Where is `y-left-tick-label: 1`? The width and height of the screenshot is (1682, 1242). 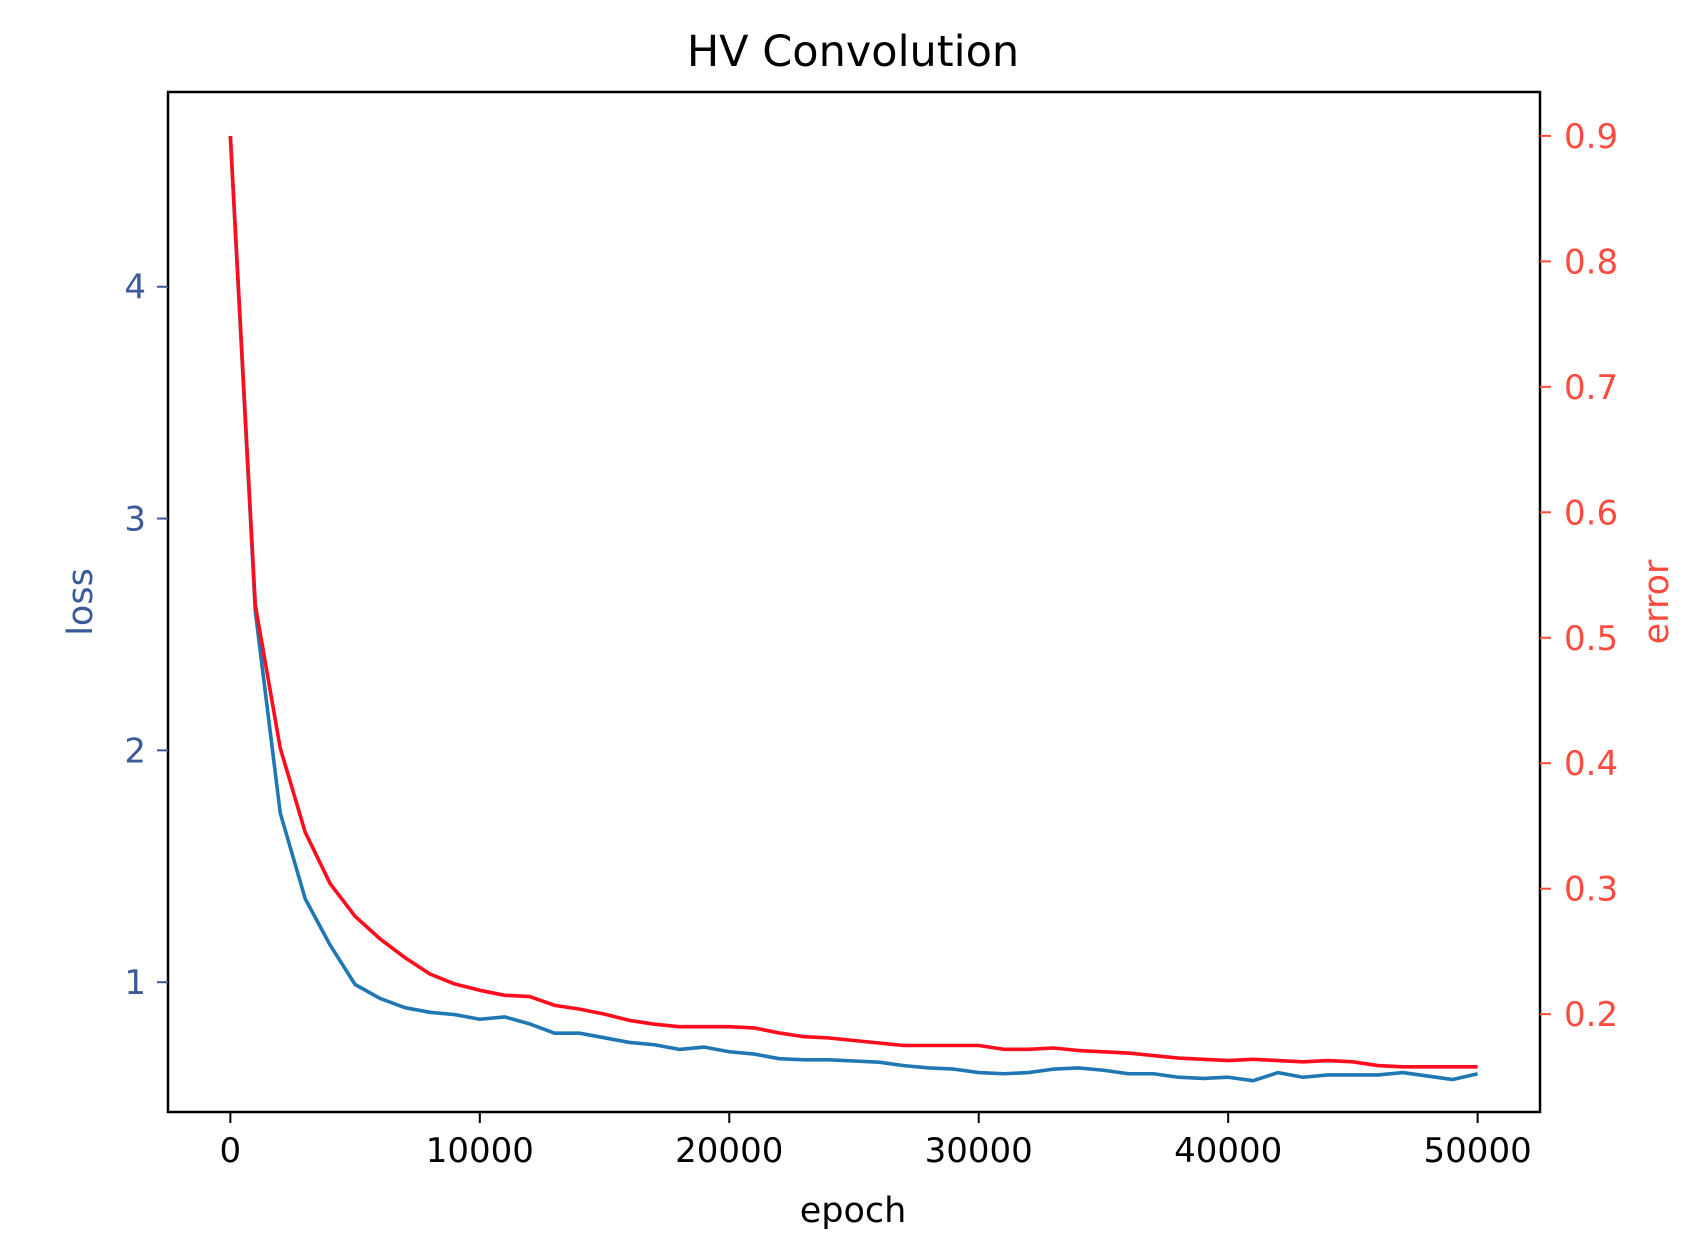
y-left-tick-label: 1 is located at coordinates (135, 983).